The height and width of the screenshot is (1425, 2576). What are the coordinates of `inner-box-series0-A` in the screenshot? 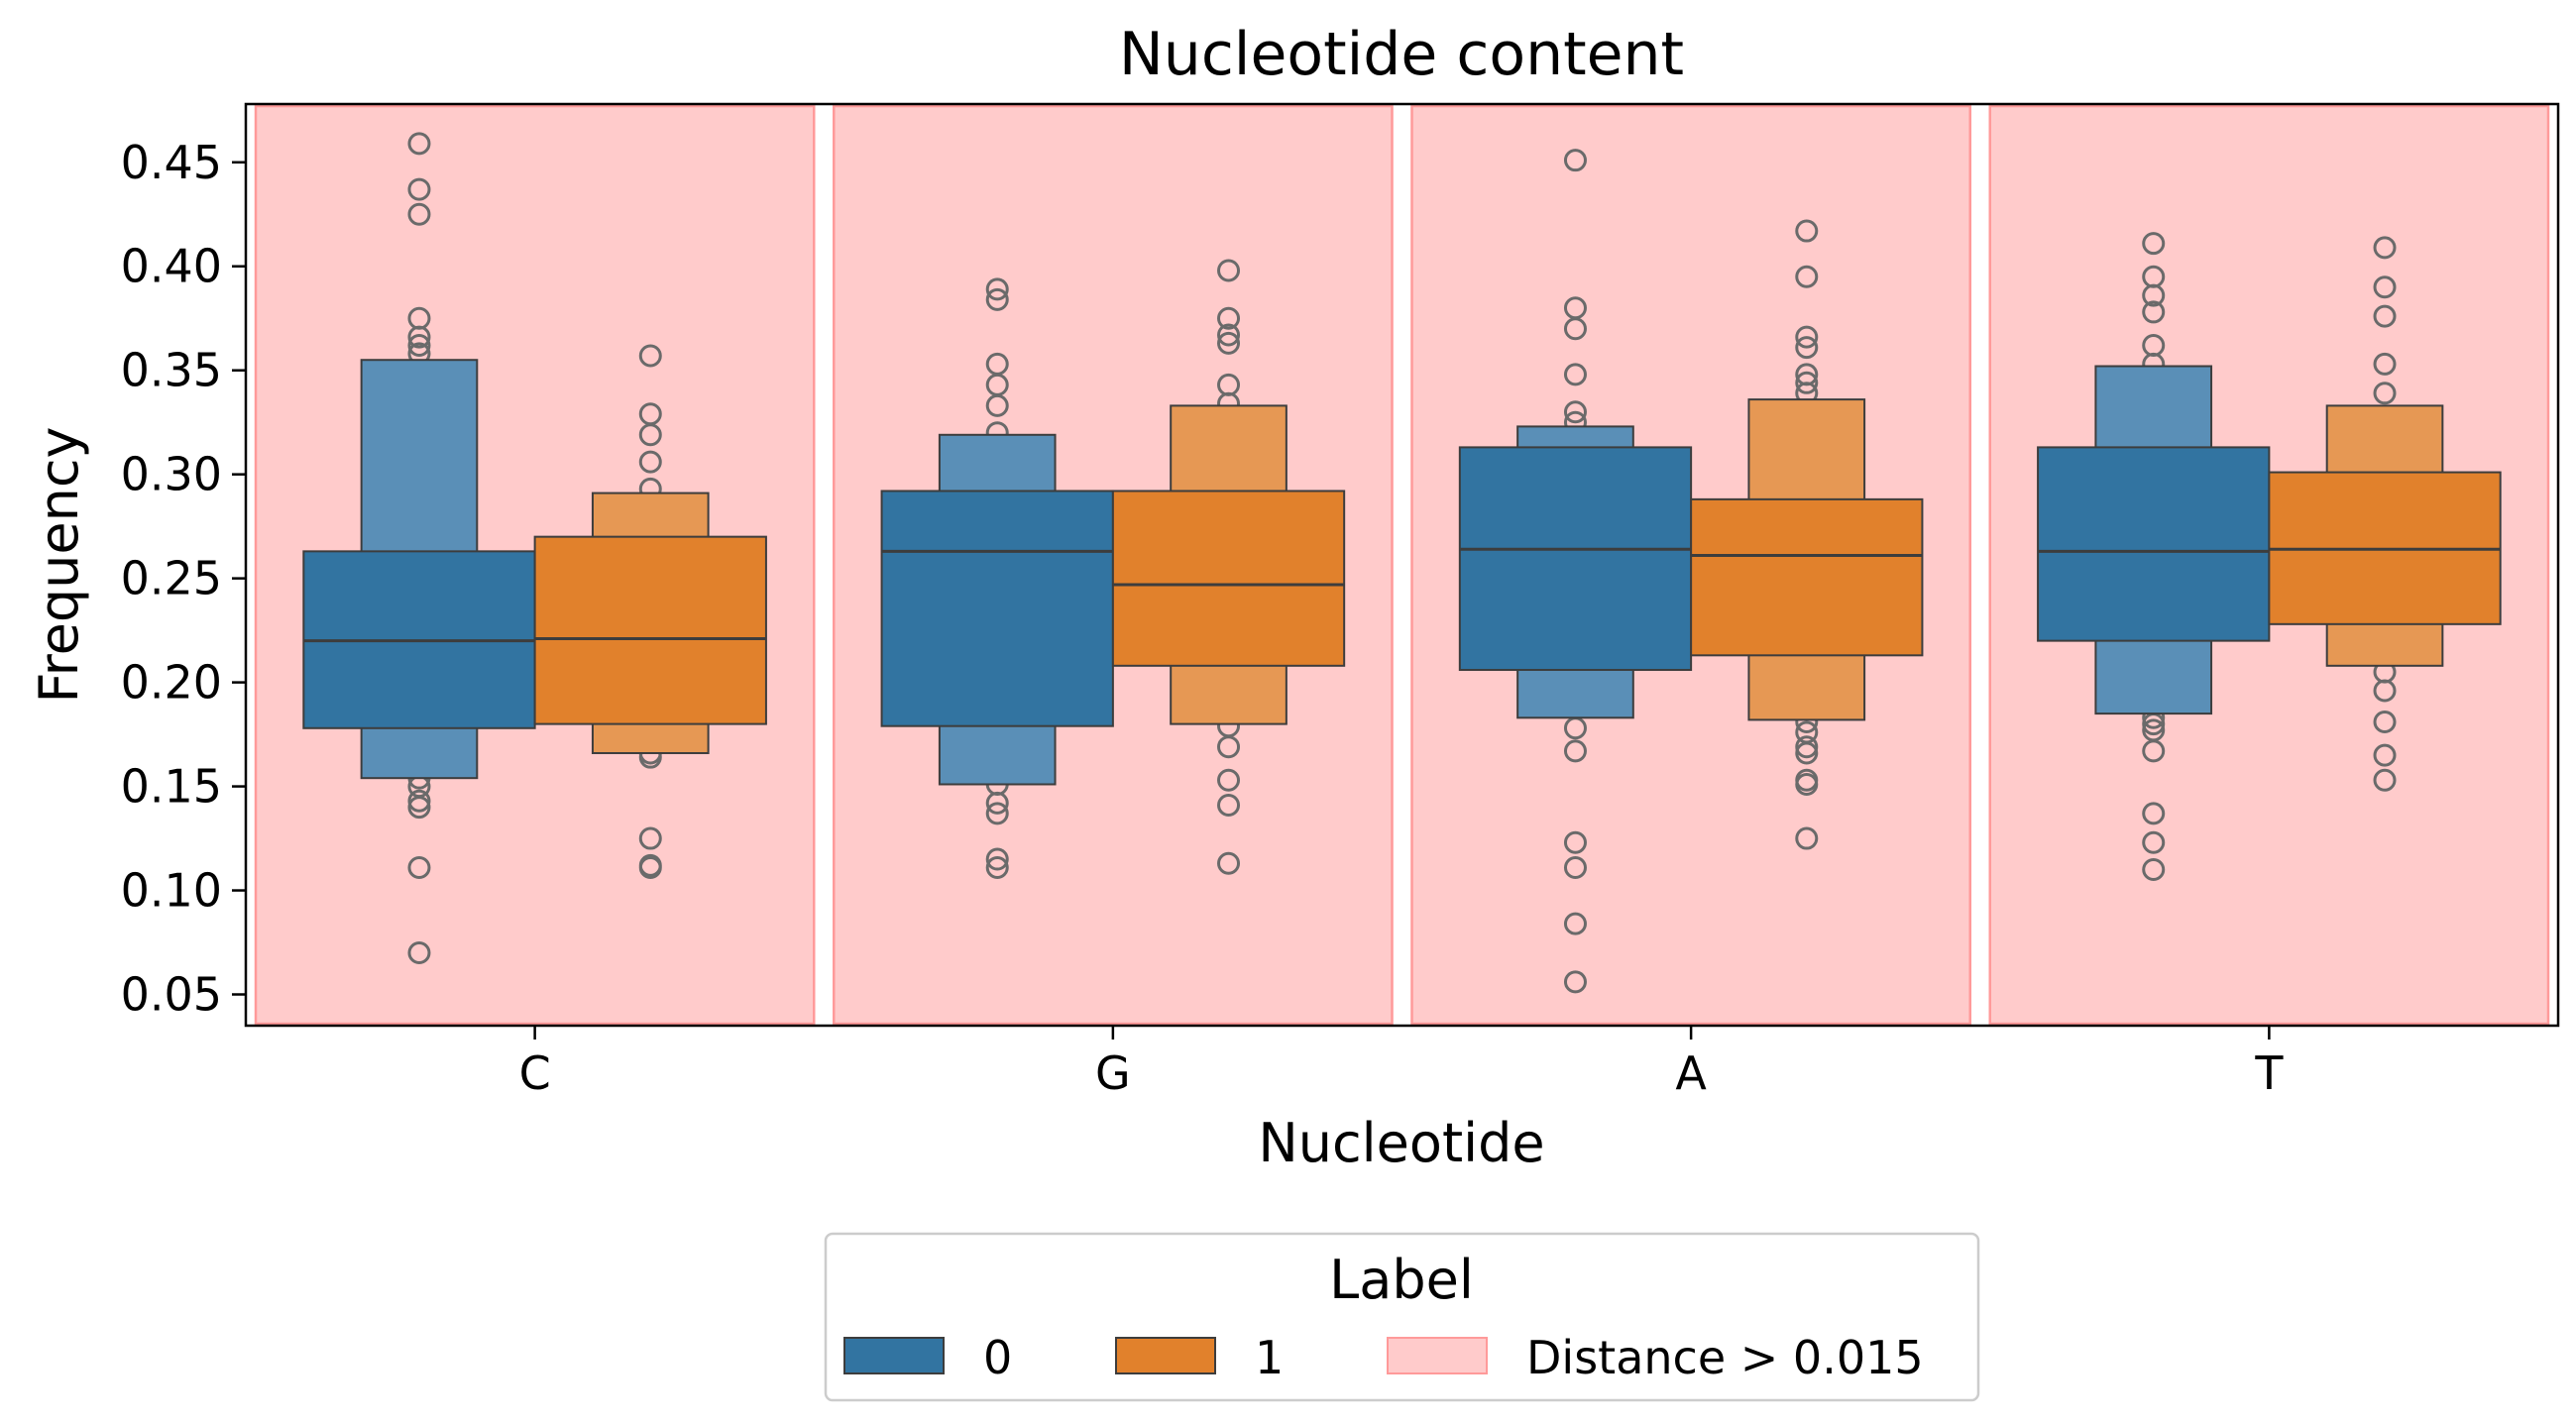 It's located at (1575, 559).